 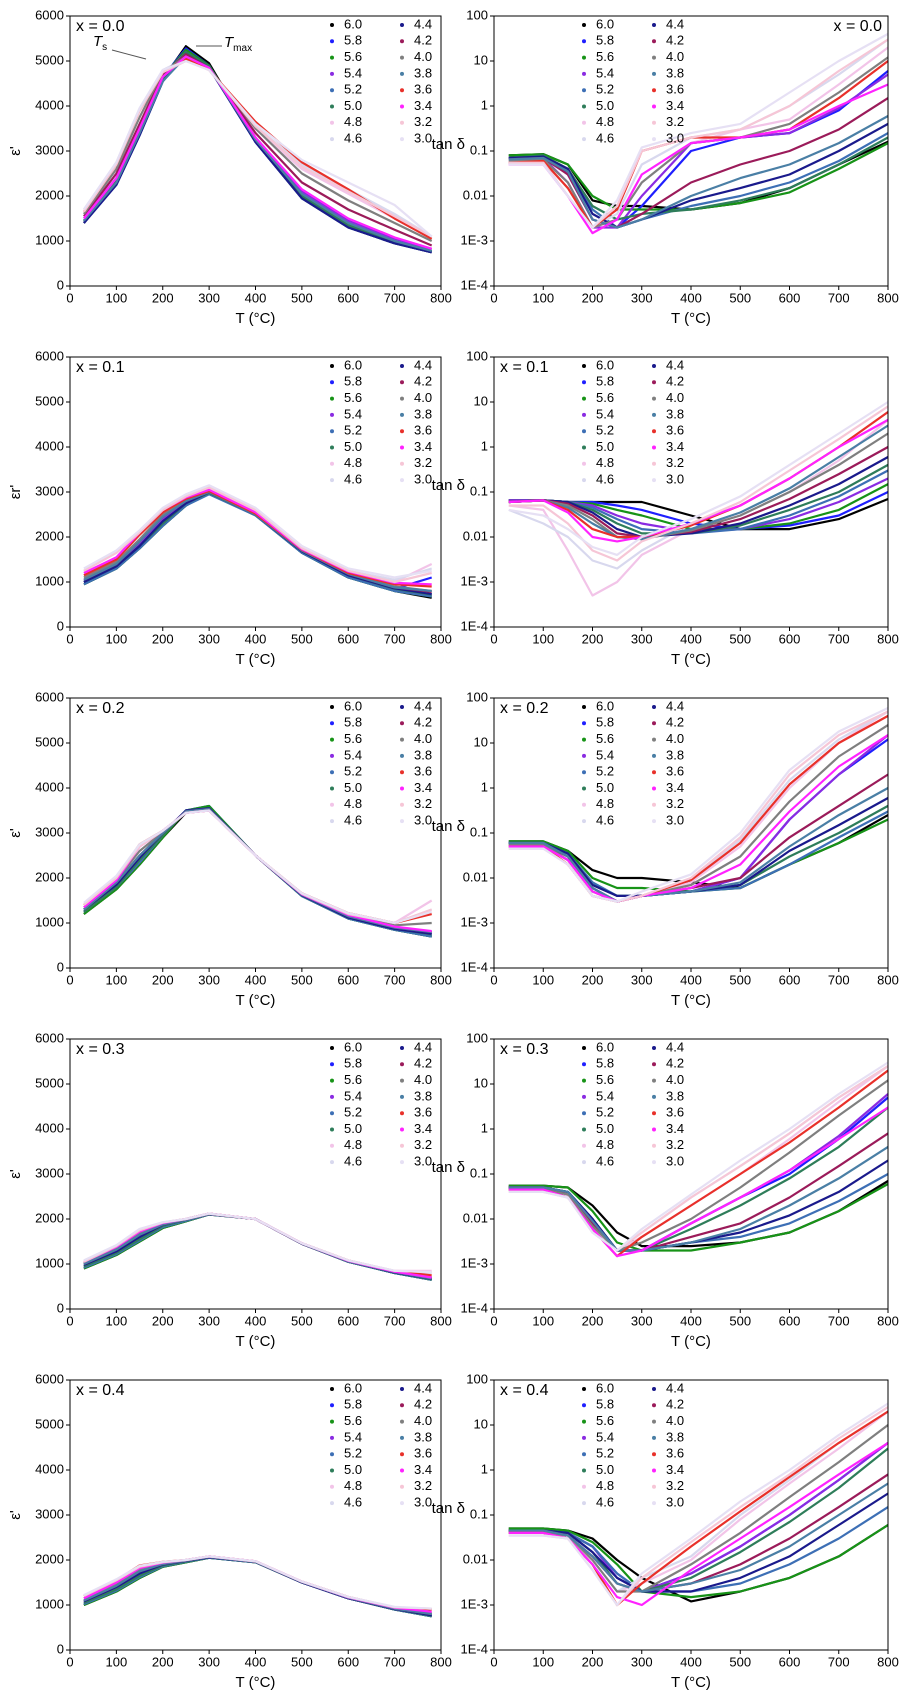 I want to click on x-tick-label: 300, so click(x=642, y=297).